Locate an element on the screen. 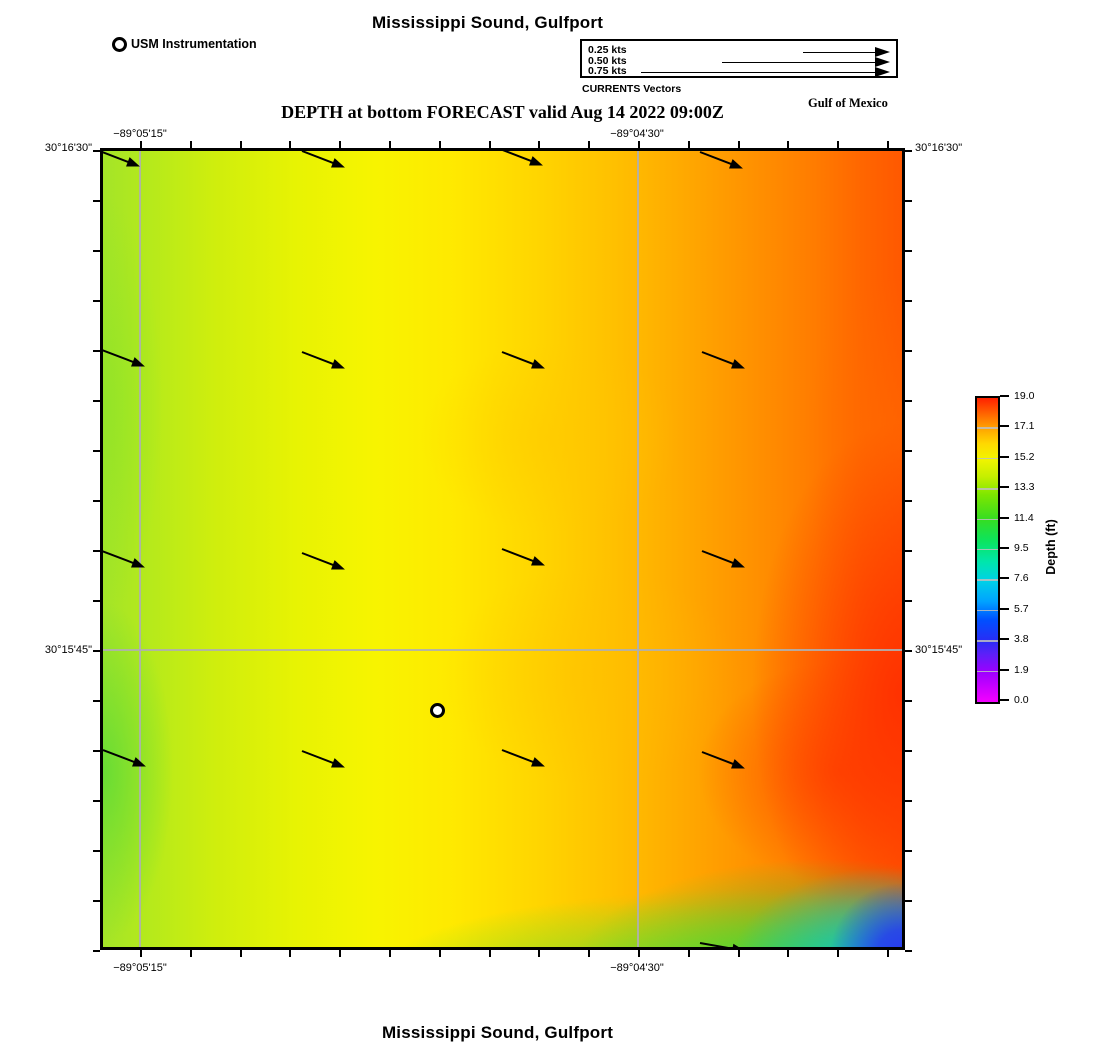 The height and width of the screenshot is (1050, 1100). x-tick-label-top: −89°05'15" is located at coordinates (140, 134).